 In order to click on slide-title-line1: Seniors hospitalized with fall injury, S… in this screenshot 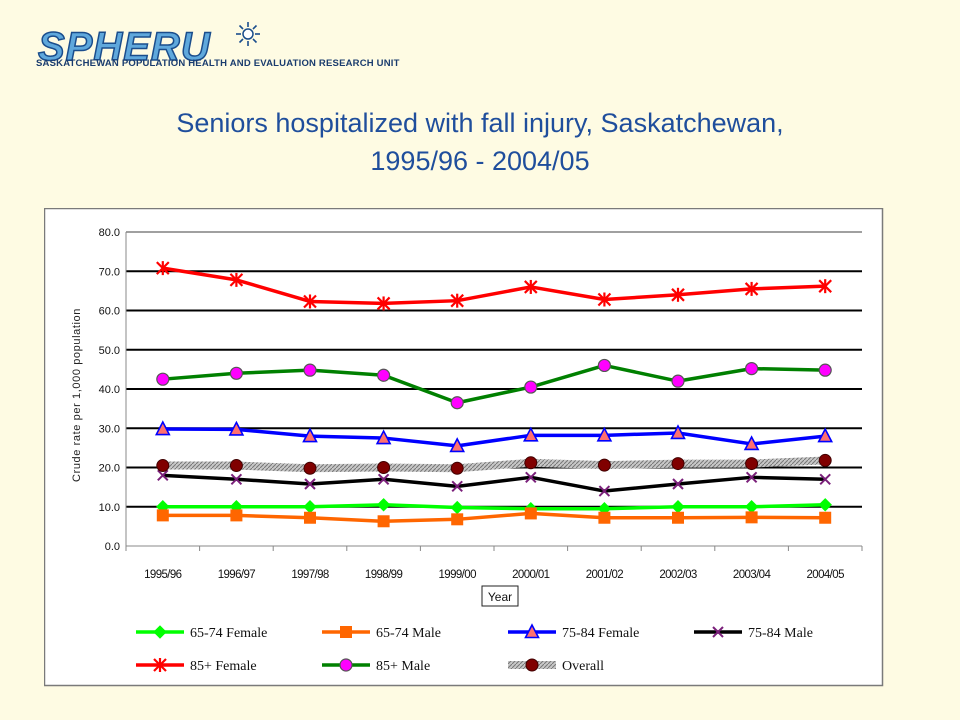, I will do `click(480, 123)`.